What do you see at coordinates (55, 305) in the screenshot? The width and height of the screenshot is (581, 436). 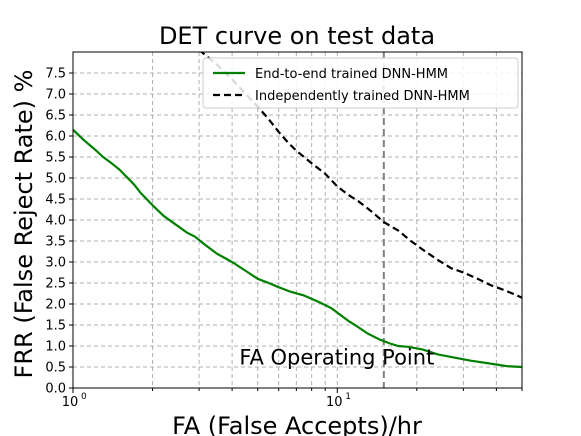 I see `y-tick-label: 2.0` at bounding box center [55, 305].